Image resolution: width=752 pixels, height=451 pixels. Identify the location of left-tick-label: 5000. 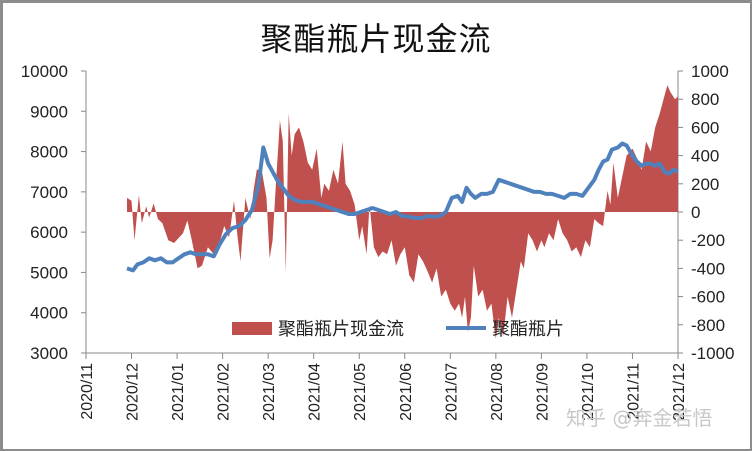
(49, 272).